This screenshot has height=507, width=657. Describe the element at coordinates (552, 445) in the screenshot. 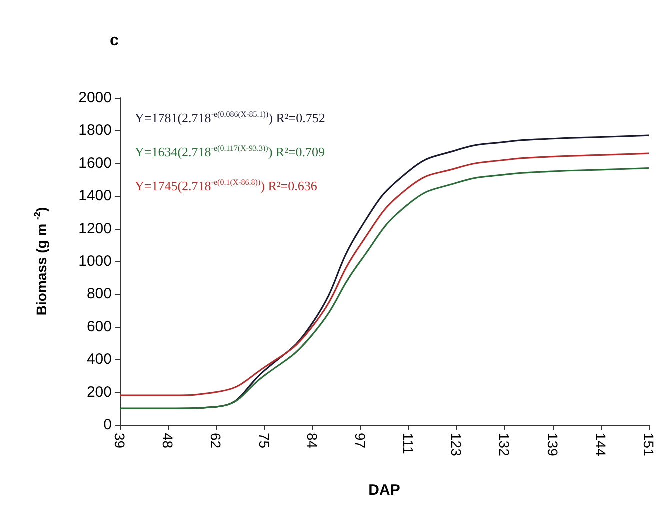

I see `x-tick-label: 139` at that location.